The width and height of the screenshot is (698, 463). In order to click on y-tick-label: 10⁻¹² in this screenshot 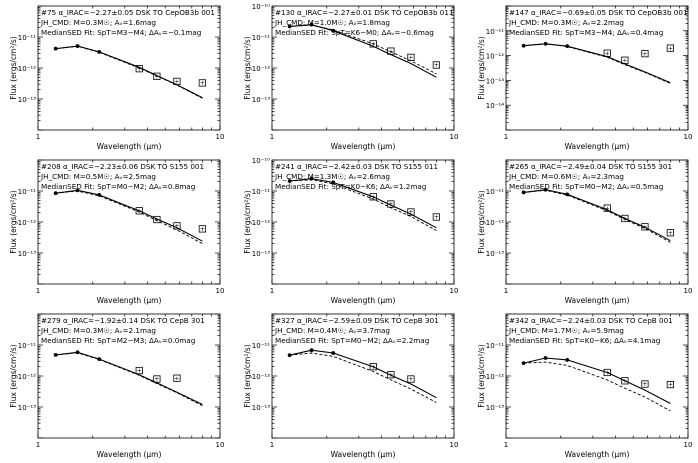, I will do `click(27, 377)`.